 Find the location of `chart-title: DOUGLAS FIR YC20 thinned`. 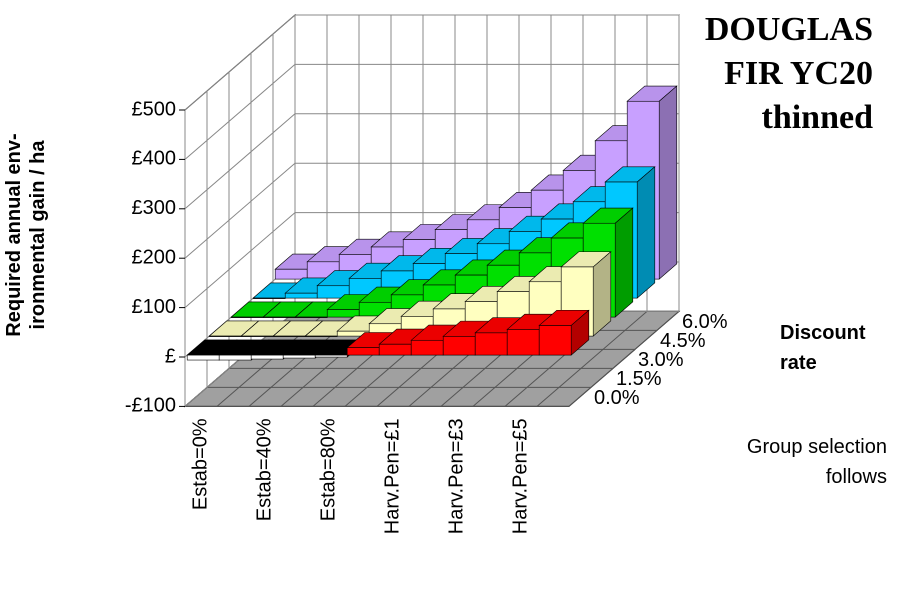

chart-title: DOUGLAS FIR YC20 thinned is located at coordinates (788, 73).